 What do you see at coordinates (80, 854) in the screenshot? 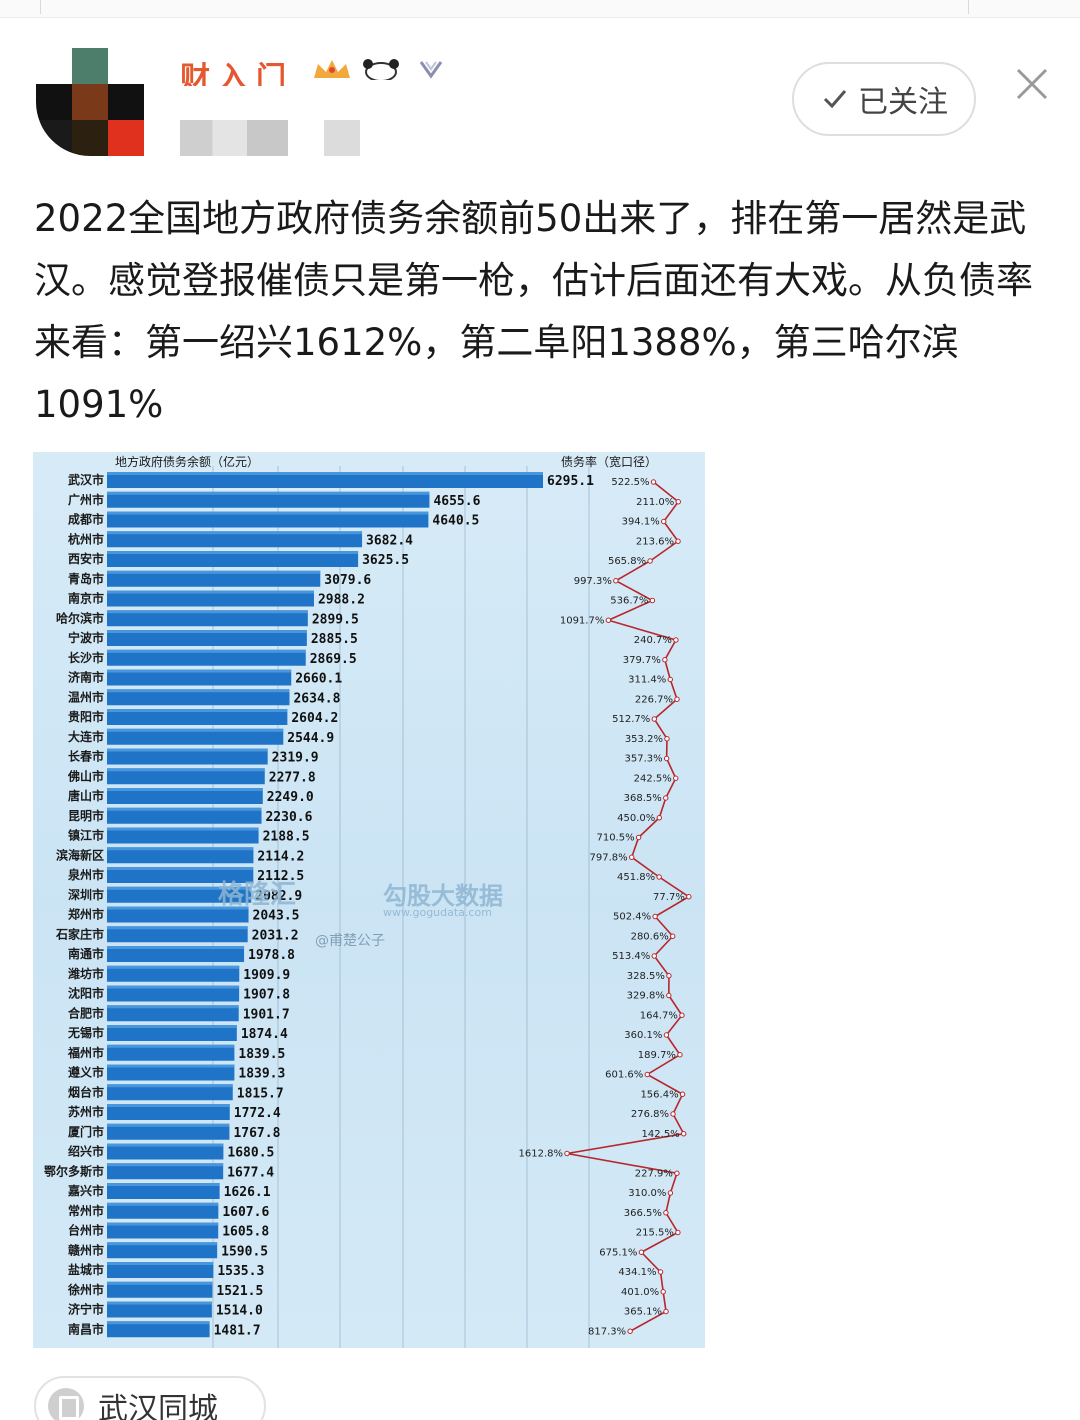
I see `city-label: 滨海新区` at bounding box center [80, 854].